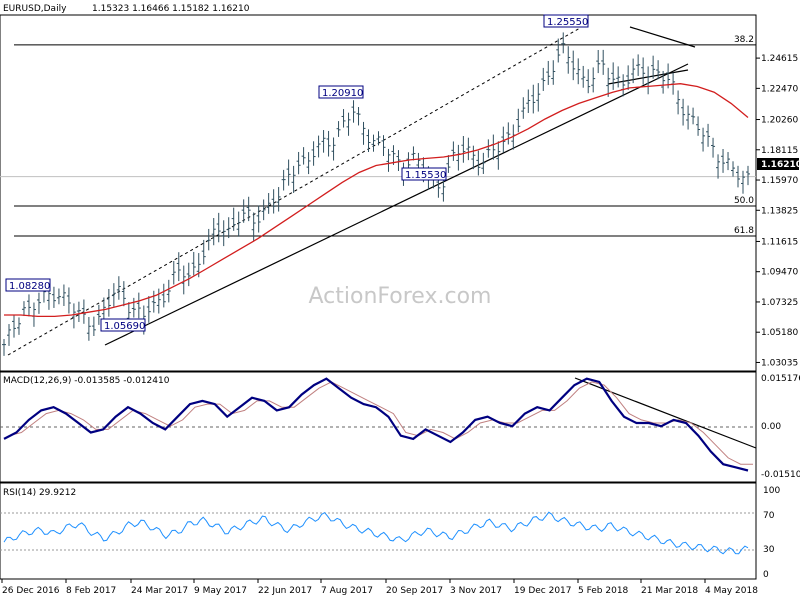  I want to click on x-tick-label: 3 Nov 2017, so click(476, 591).